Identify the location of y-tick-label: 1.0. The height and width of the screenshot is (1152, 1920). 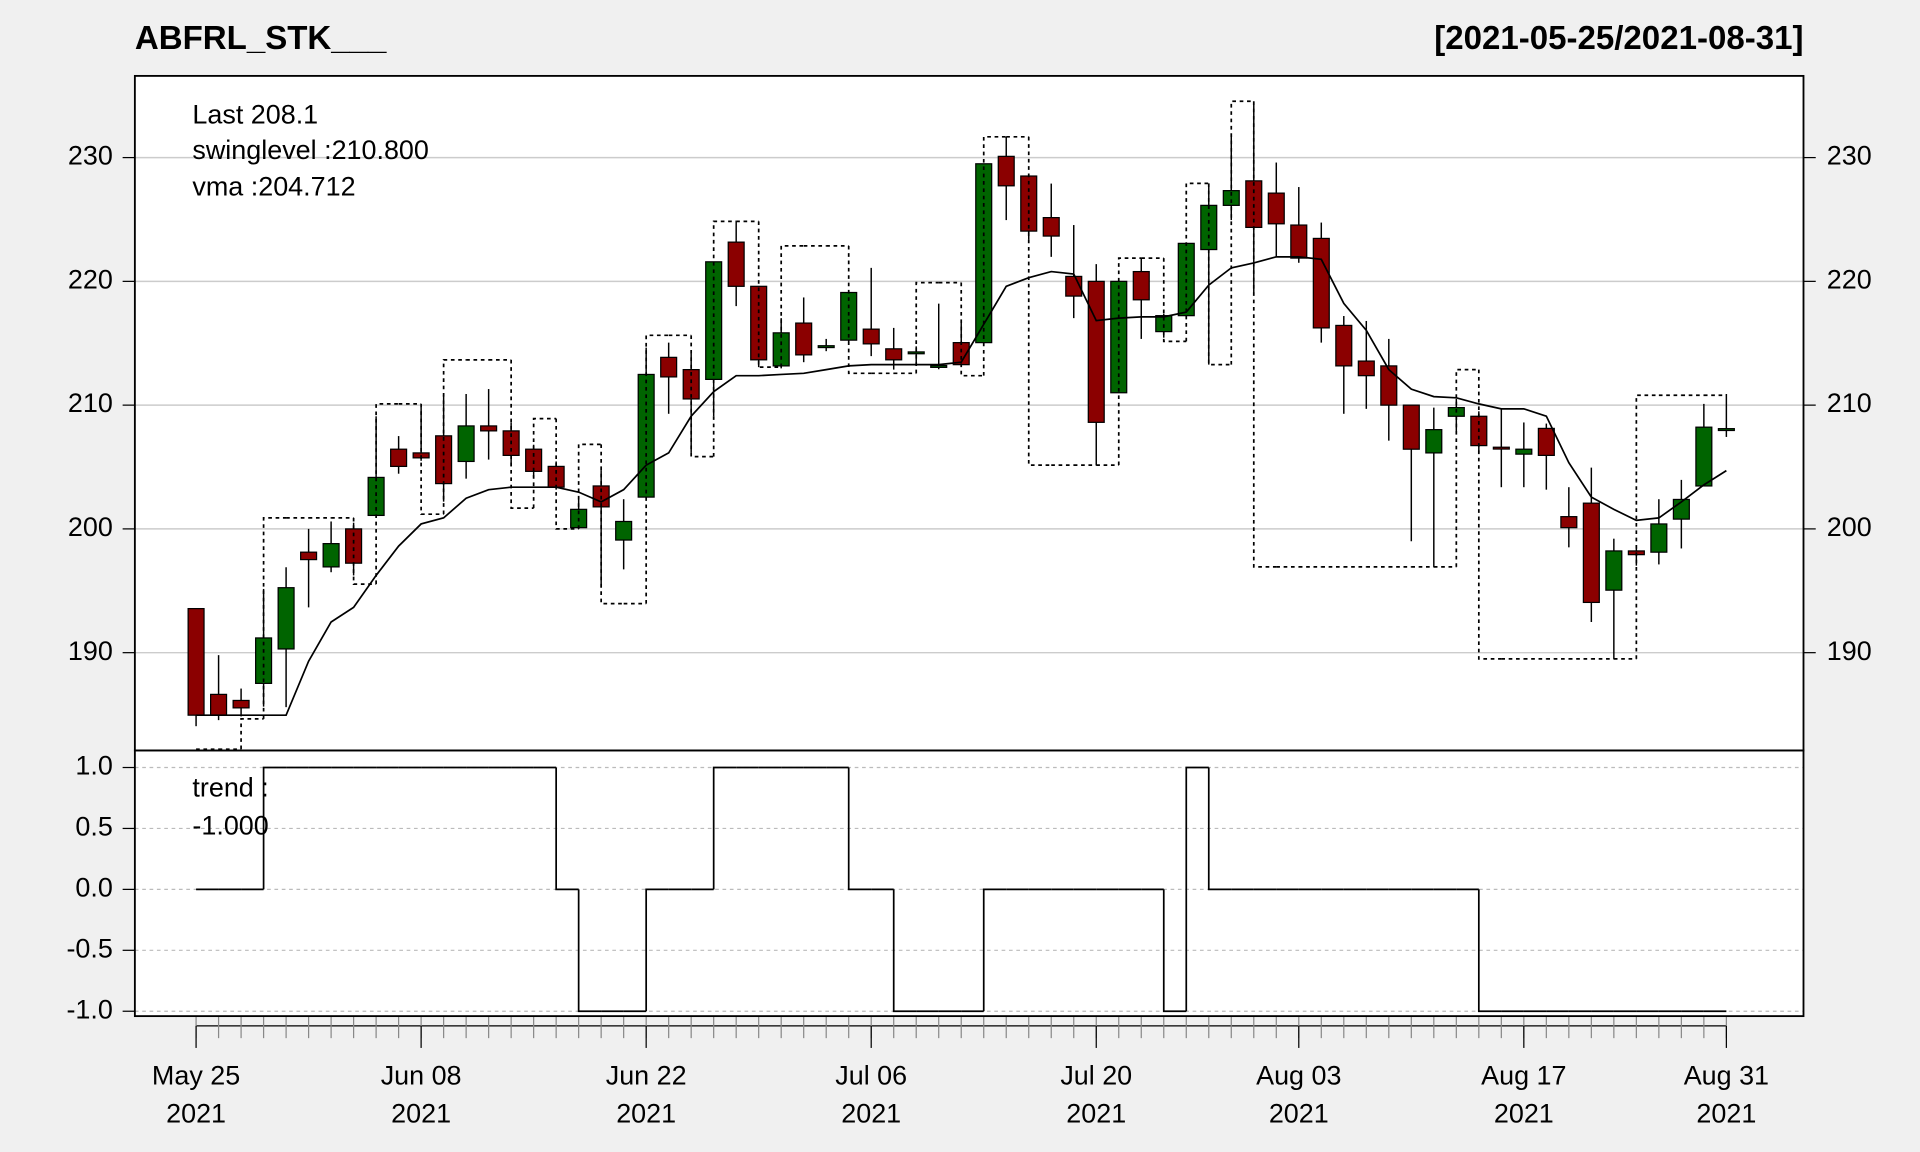
(93, 766).